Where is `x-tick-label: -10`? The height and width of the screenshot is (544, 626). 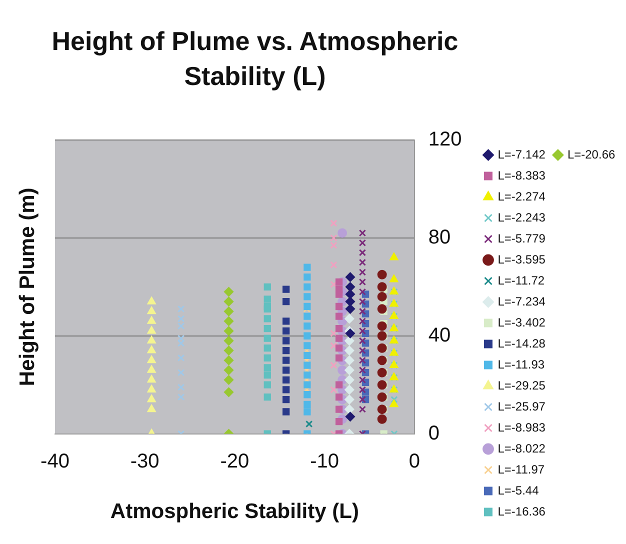 x-tick-label: -10 is located at coordinates (324, 461).